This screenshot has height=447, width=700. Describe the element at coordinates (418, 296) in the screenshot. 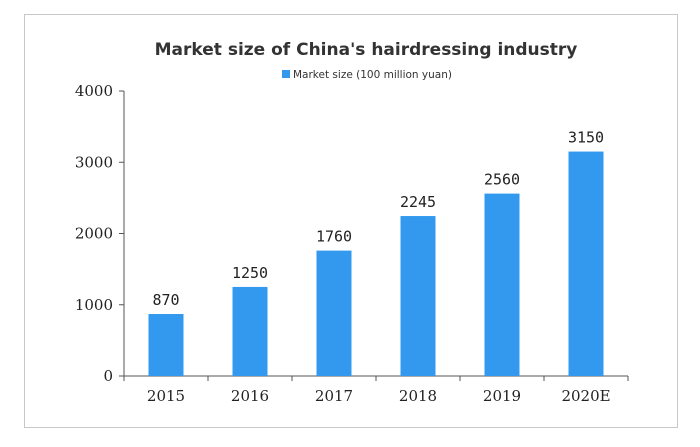

I see `bar-2018` at that location.